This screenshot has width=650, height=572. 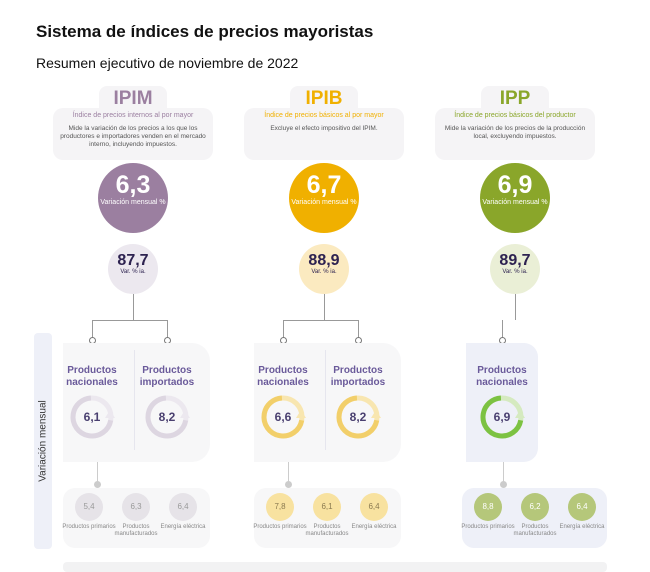 I want to click on ipib-breakdown-node, so click(x=288, y=484).